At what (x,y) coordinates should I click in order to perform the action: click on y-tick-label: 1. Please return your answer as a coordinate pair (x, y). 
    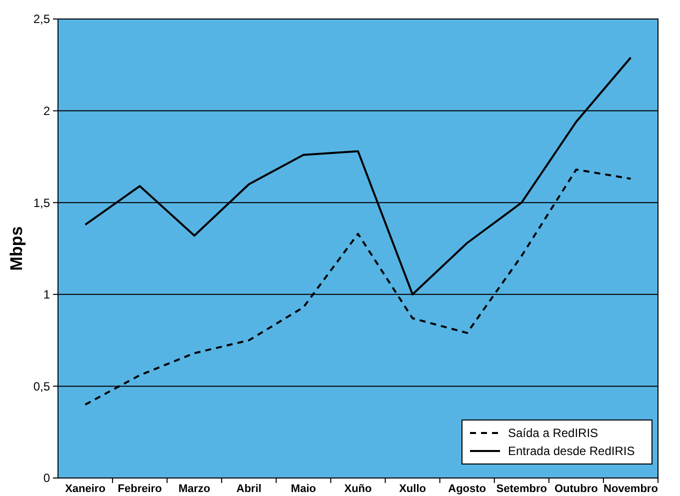
    Looking at the image, I should click on (46, 295).